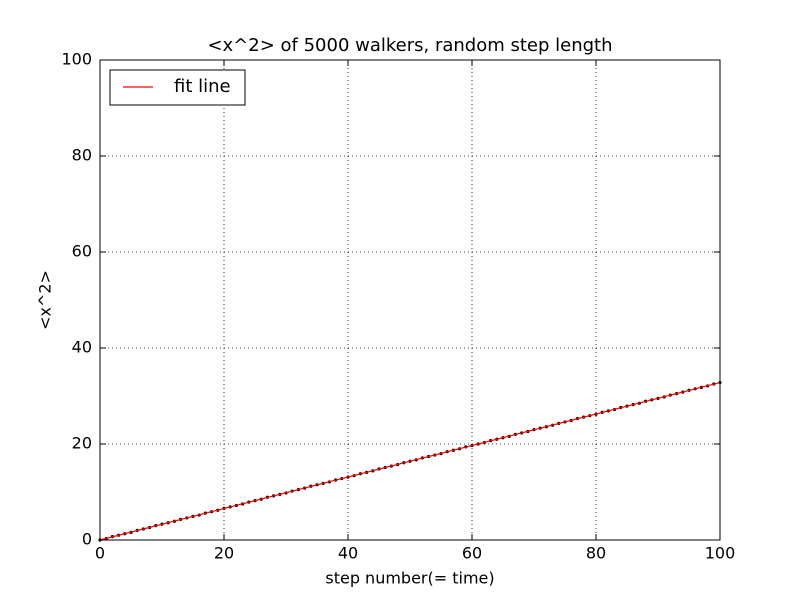  Describe the element at coordinates (224, 553) in the screenshot. I see `x-tick-label: 20` at that location.